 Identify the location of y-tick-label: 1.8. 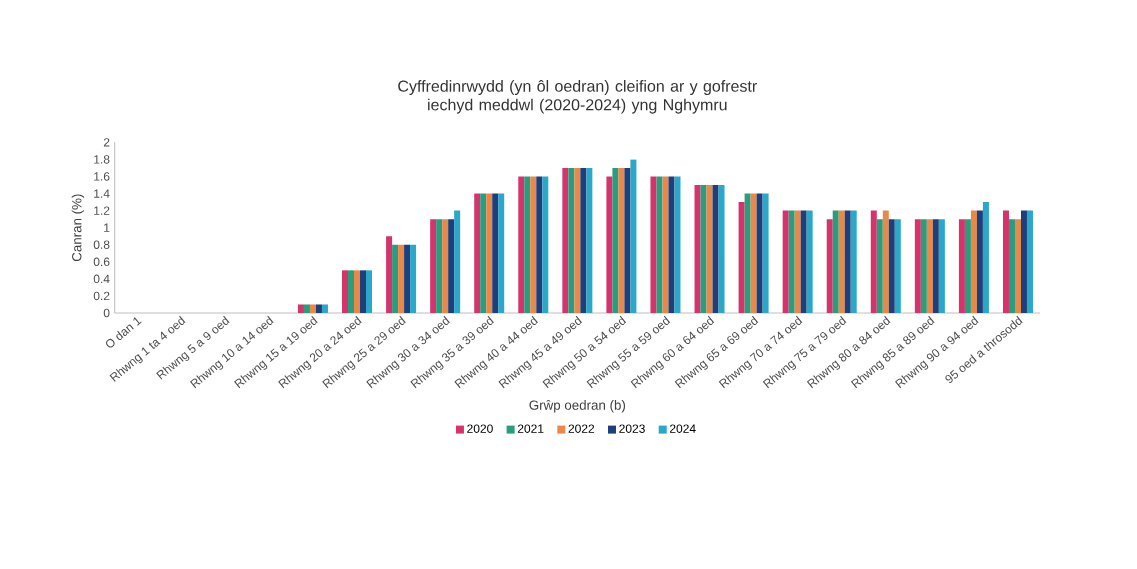
(102, 159).